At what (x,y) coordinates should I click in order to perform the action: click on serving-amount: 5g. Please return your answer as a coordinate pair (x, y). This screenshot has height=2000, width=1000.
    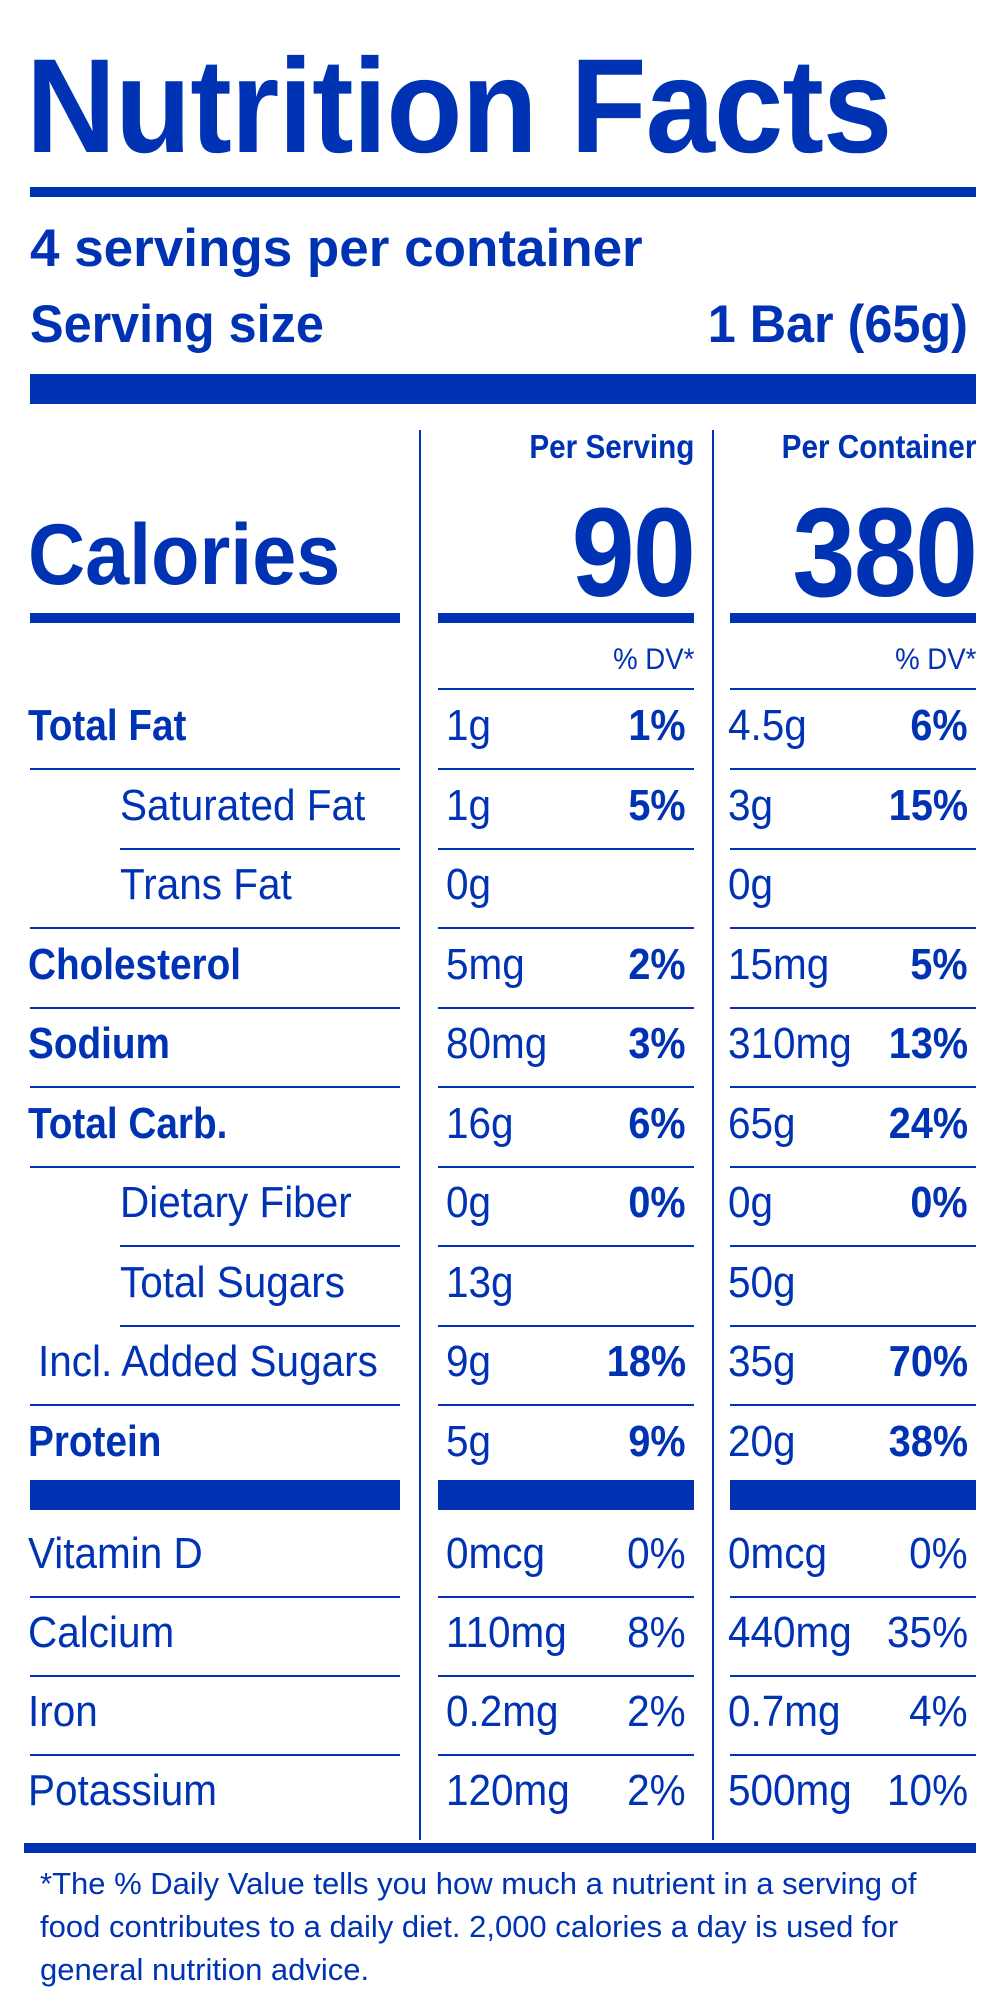
    Looking at the image, I should click on (469, 1441).